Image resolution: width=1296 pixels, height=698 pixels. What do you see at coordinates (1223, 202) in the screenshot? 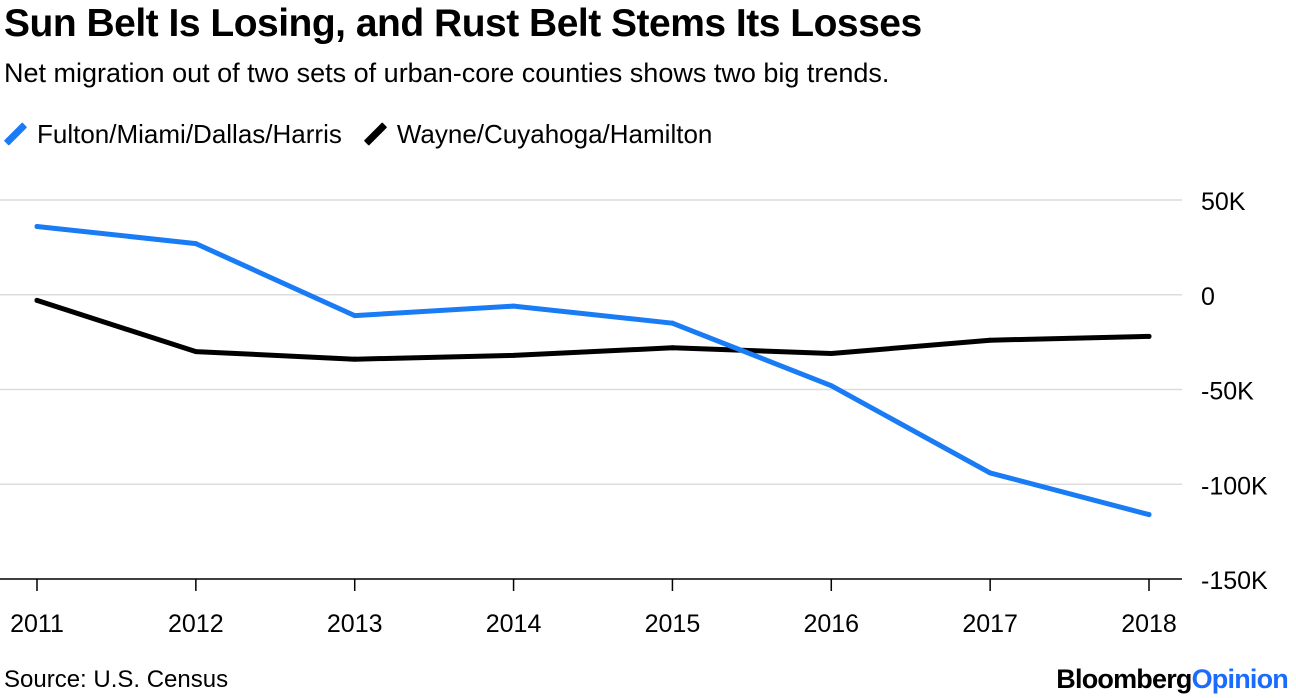
I see `y-tick-label: 50K` at bounding box center [1223, 202].